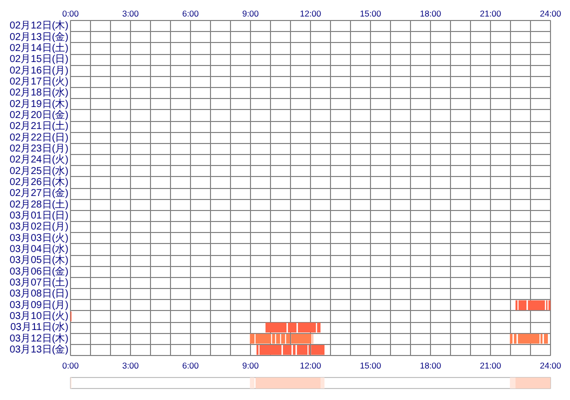  What do you see at coordinates (39, 182) in the screenshot?
I see `y-tick-label: 02月26日(木)` at bounding box center [39, 182].